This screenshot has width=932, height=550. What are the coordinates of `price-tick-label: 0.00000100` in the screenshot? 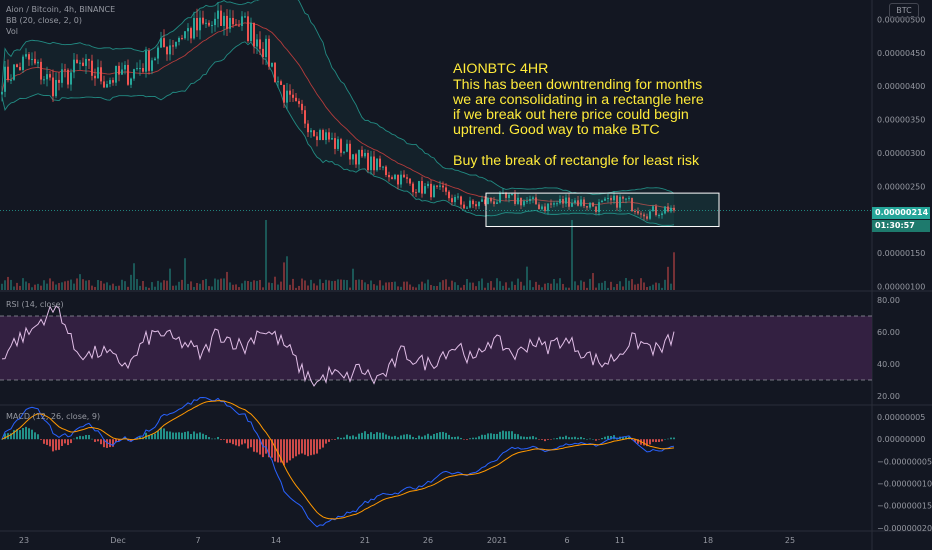 It's located at (901, 287).